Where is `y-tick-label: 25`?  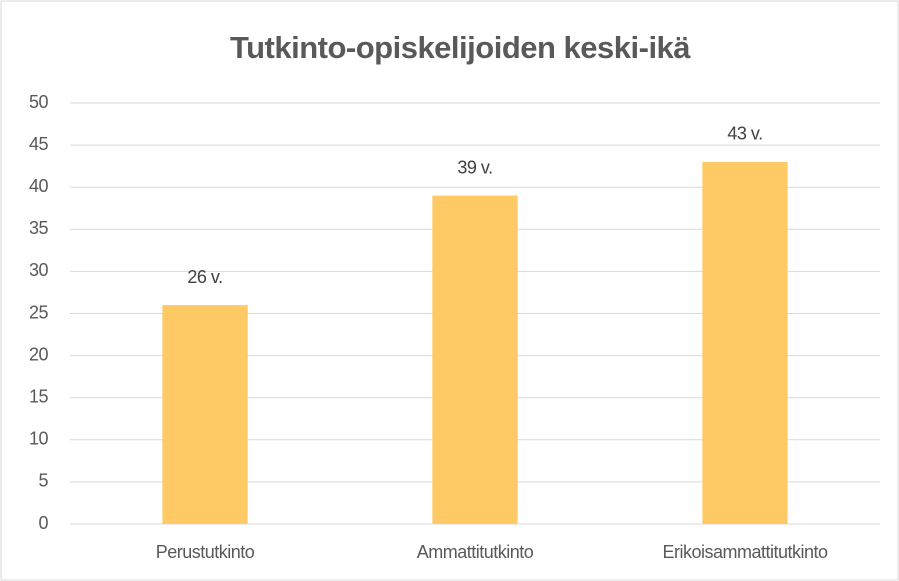 y-tick-label: 25 is located at coordinates (39, 312).